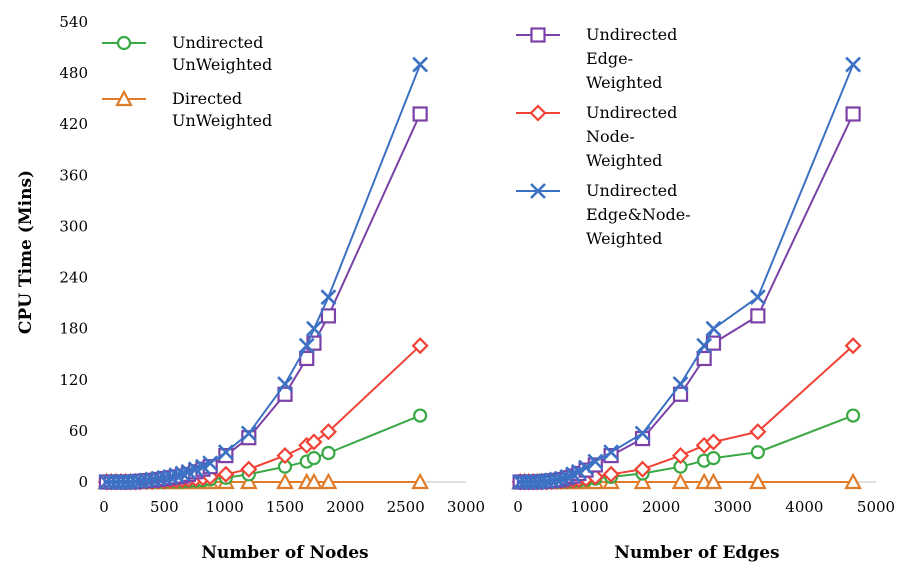  I want to click on x-tick-label: 5000, so click(876, 507).